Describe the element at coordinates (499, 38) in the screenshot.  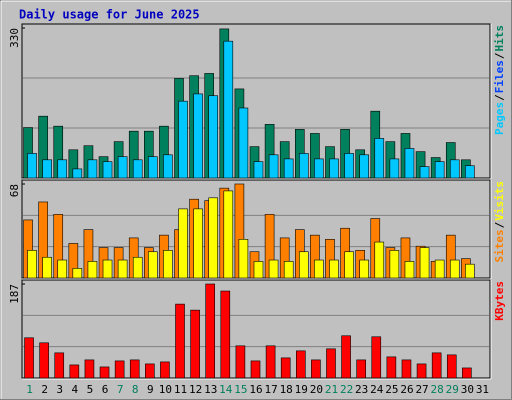
I see `legend-entry: Hits` at that location.